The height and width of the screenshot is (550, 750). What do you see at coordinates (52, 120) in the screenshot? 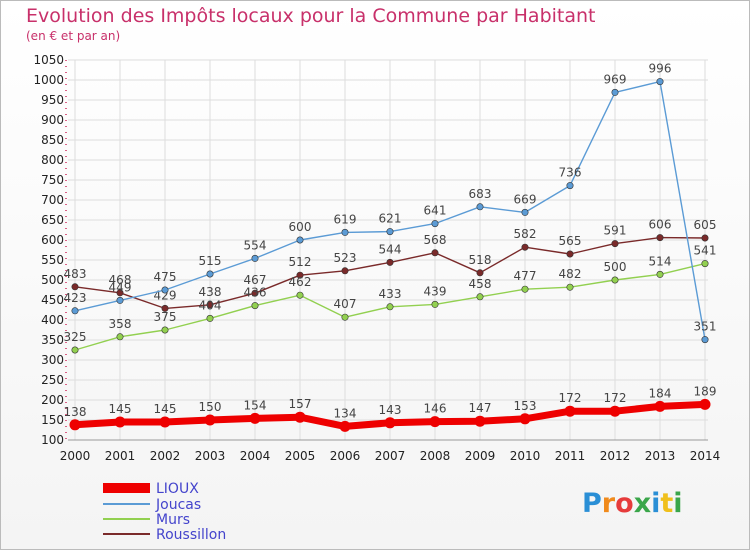
I see `y-tick-label: 900` at bounding box center [52, 120].